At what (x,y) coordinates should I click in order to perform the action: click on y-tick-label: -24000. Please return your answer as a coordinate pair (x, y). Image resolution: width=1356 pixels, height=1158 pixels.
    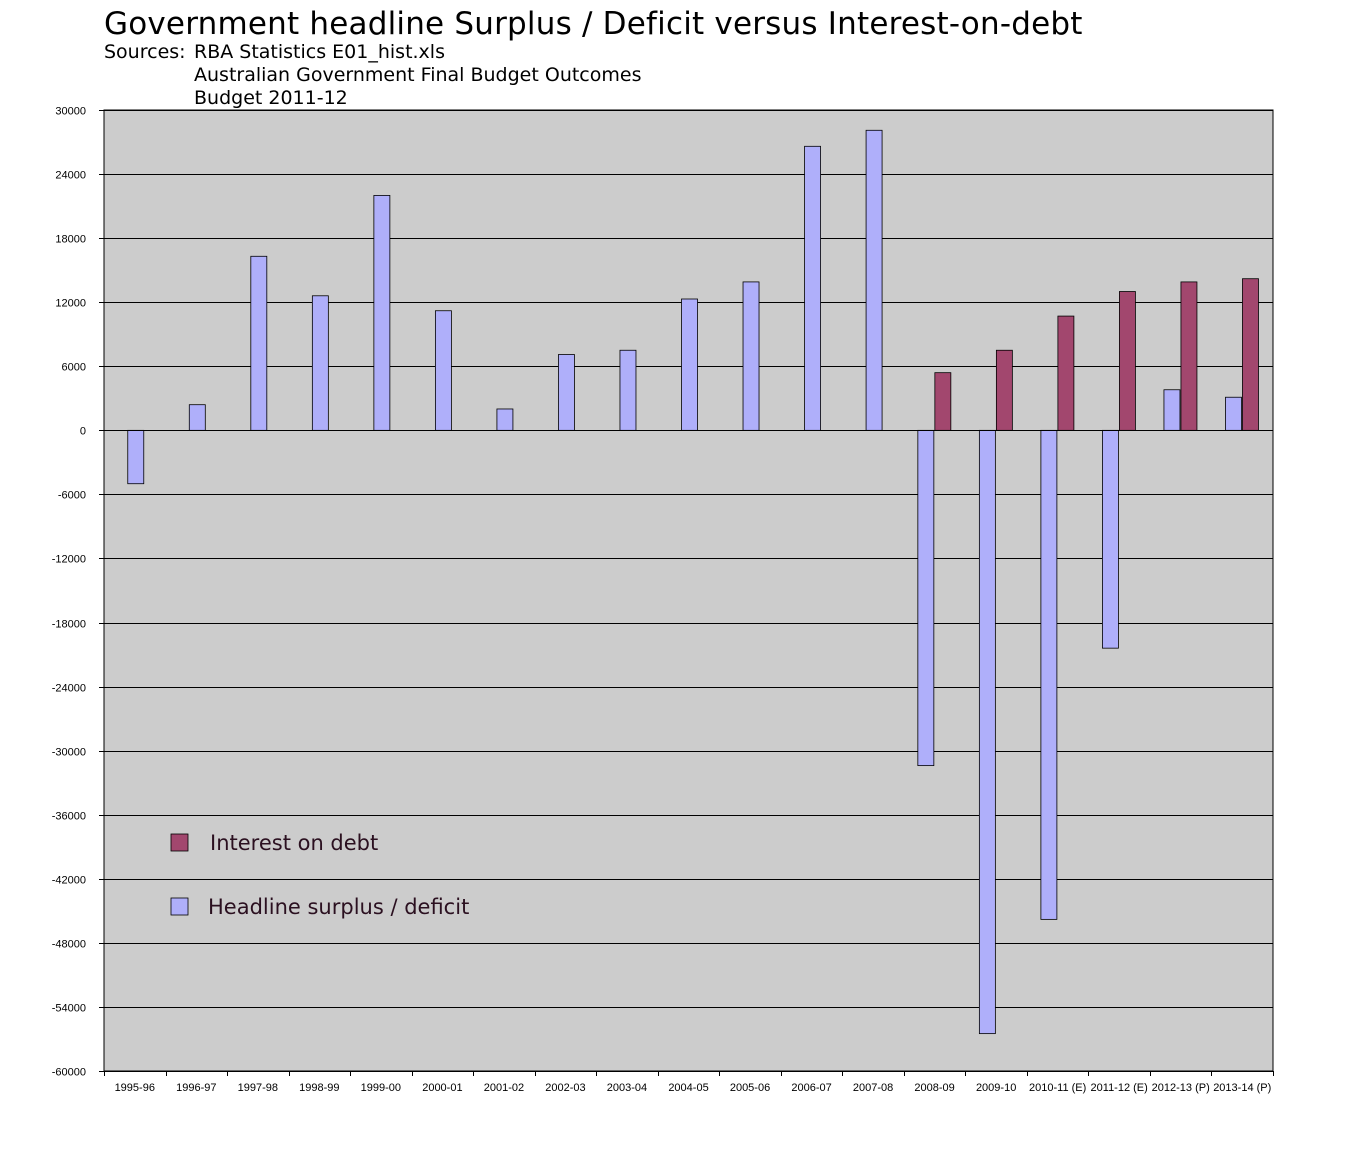
    Looking at the image, I should click on (69, 689).